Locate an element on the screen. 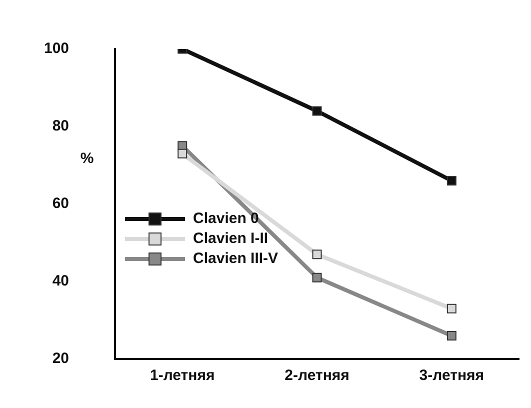 The image size is (531, 408). legend-label: Clavien 0 is located at coordinates (226, 219).